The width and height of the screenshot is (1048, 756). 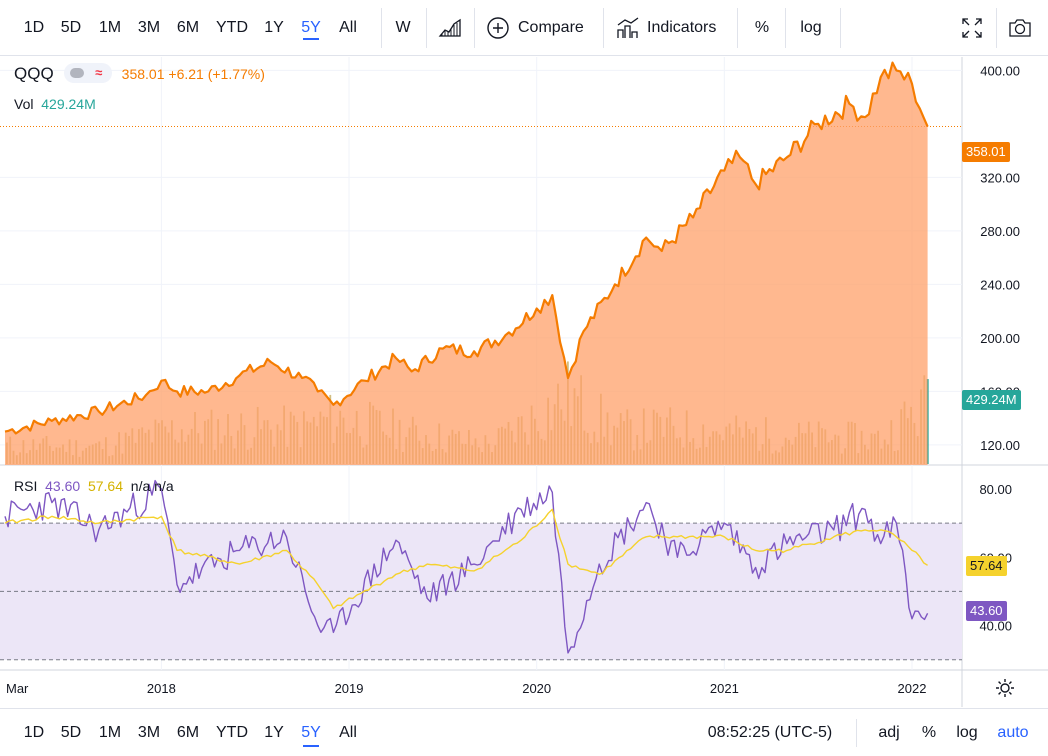 What do you see at coordinates (1000, 284) in the screenshot?
I see `price-tick-label: 240.00` at bounding box center [1000, 284].